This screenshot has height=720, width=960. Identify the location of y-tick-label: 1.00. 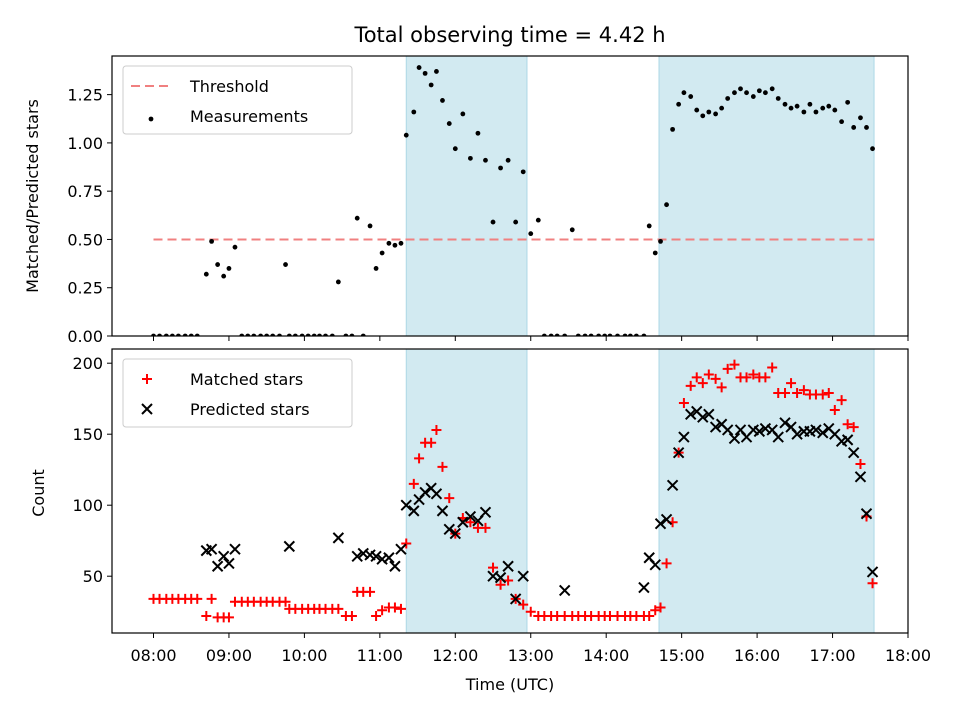
(85, 143).